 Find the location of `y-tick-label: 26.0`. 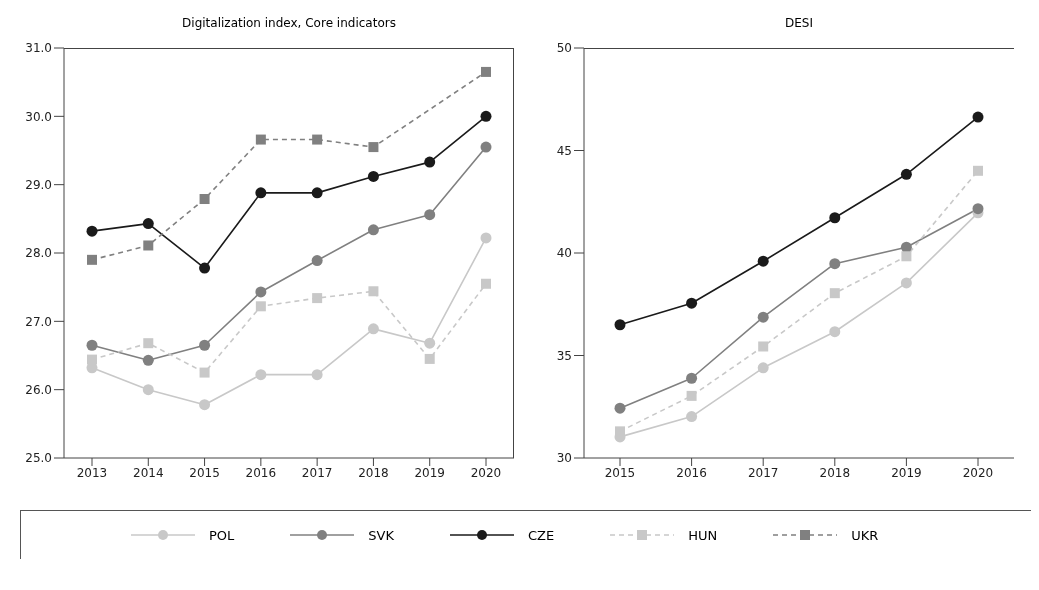

y-tick-label: 26.0 is located at coordinates (38, 389).